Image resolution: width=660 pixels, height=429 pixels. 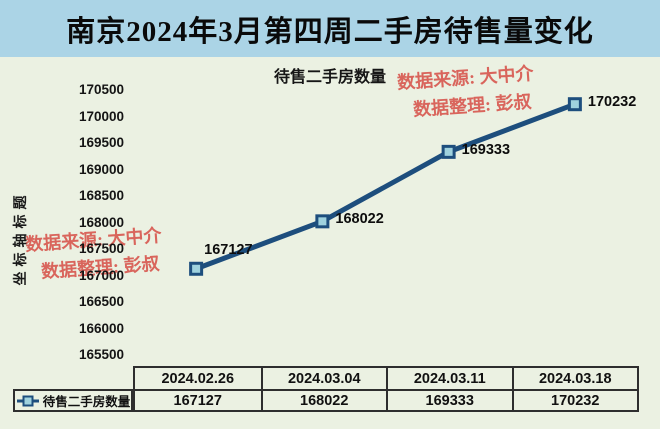 I want to click on watermark-top-right: 数据来源: 大中介 数据整理: 彭叔, so click(x=466, y=90).